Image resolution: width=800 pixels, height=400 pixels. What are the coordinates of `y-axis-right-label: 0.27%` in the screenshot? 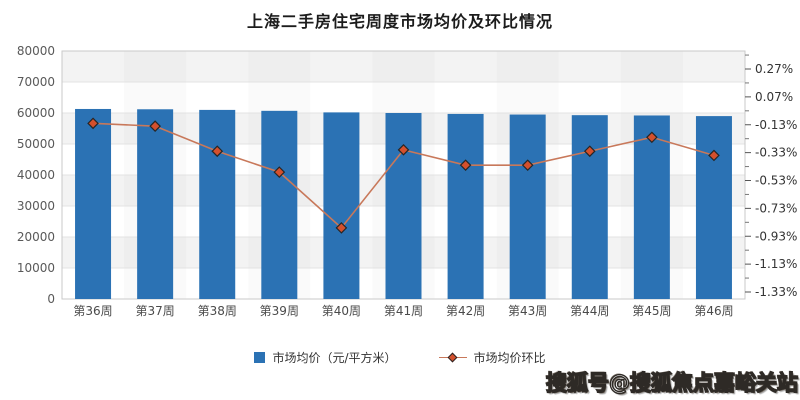 It's located at (774, 69).